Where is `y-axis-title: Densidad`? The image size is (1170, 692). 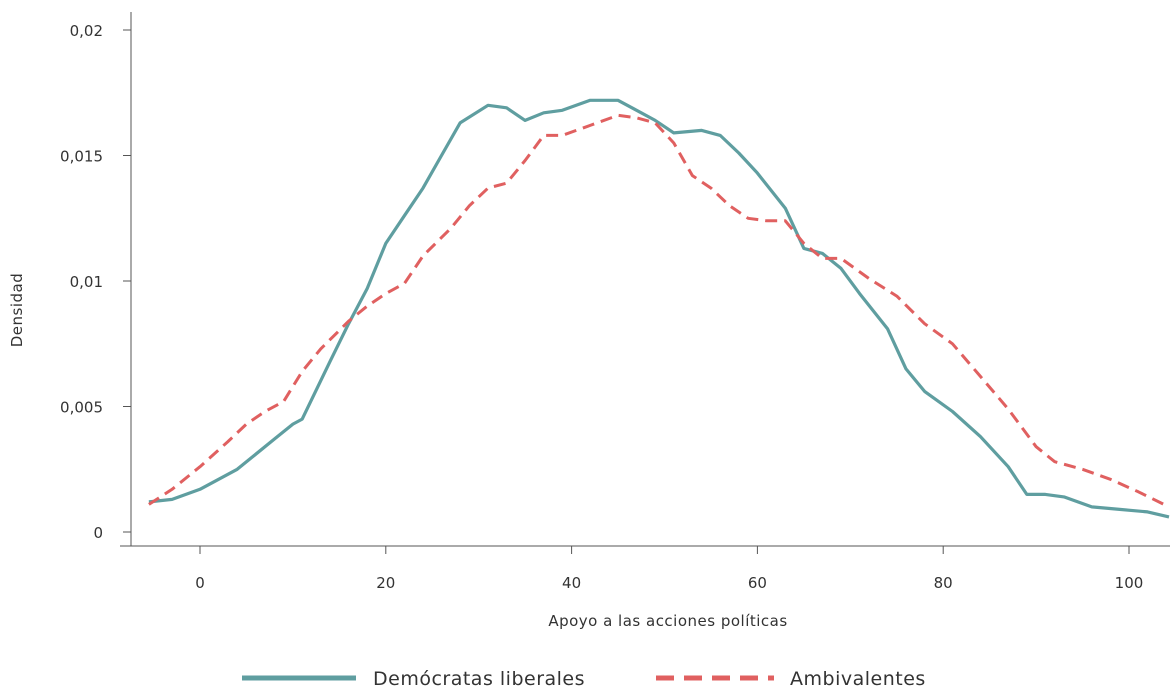
y-axis-title: Densidad is located at coordinates (17, 310).